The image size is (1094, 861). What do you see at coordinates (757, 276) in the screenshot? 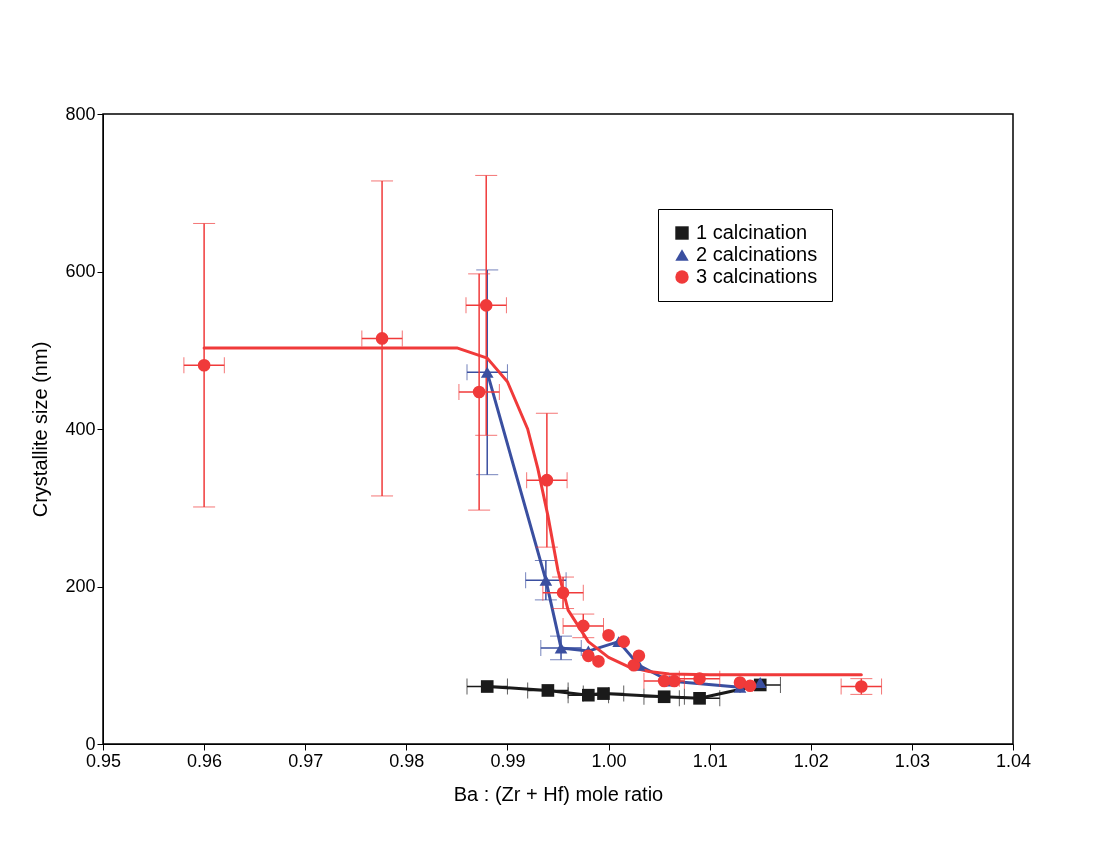
I see `legend-label: 3 calcinations` at bounding box center [757, 276].